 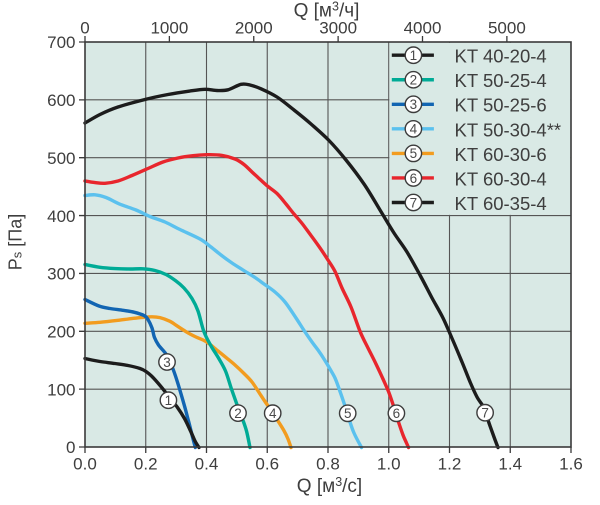 I want to click on svg-text: 1000, so click(x=169, y=28).